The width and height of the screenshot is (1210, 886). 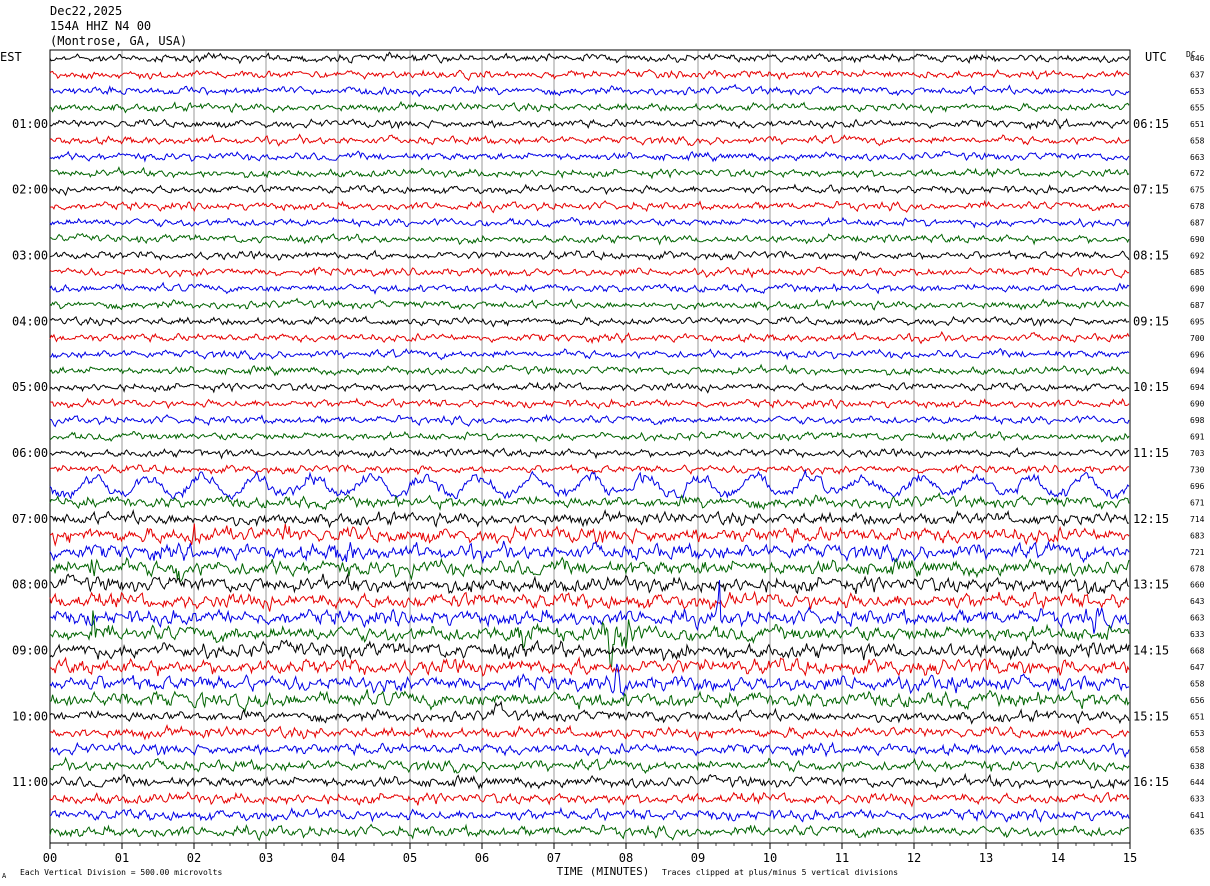 I want to click on x-tick-label: 14, so click(x=1058, y=858).